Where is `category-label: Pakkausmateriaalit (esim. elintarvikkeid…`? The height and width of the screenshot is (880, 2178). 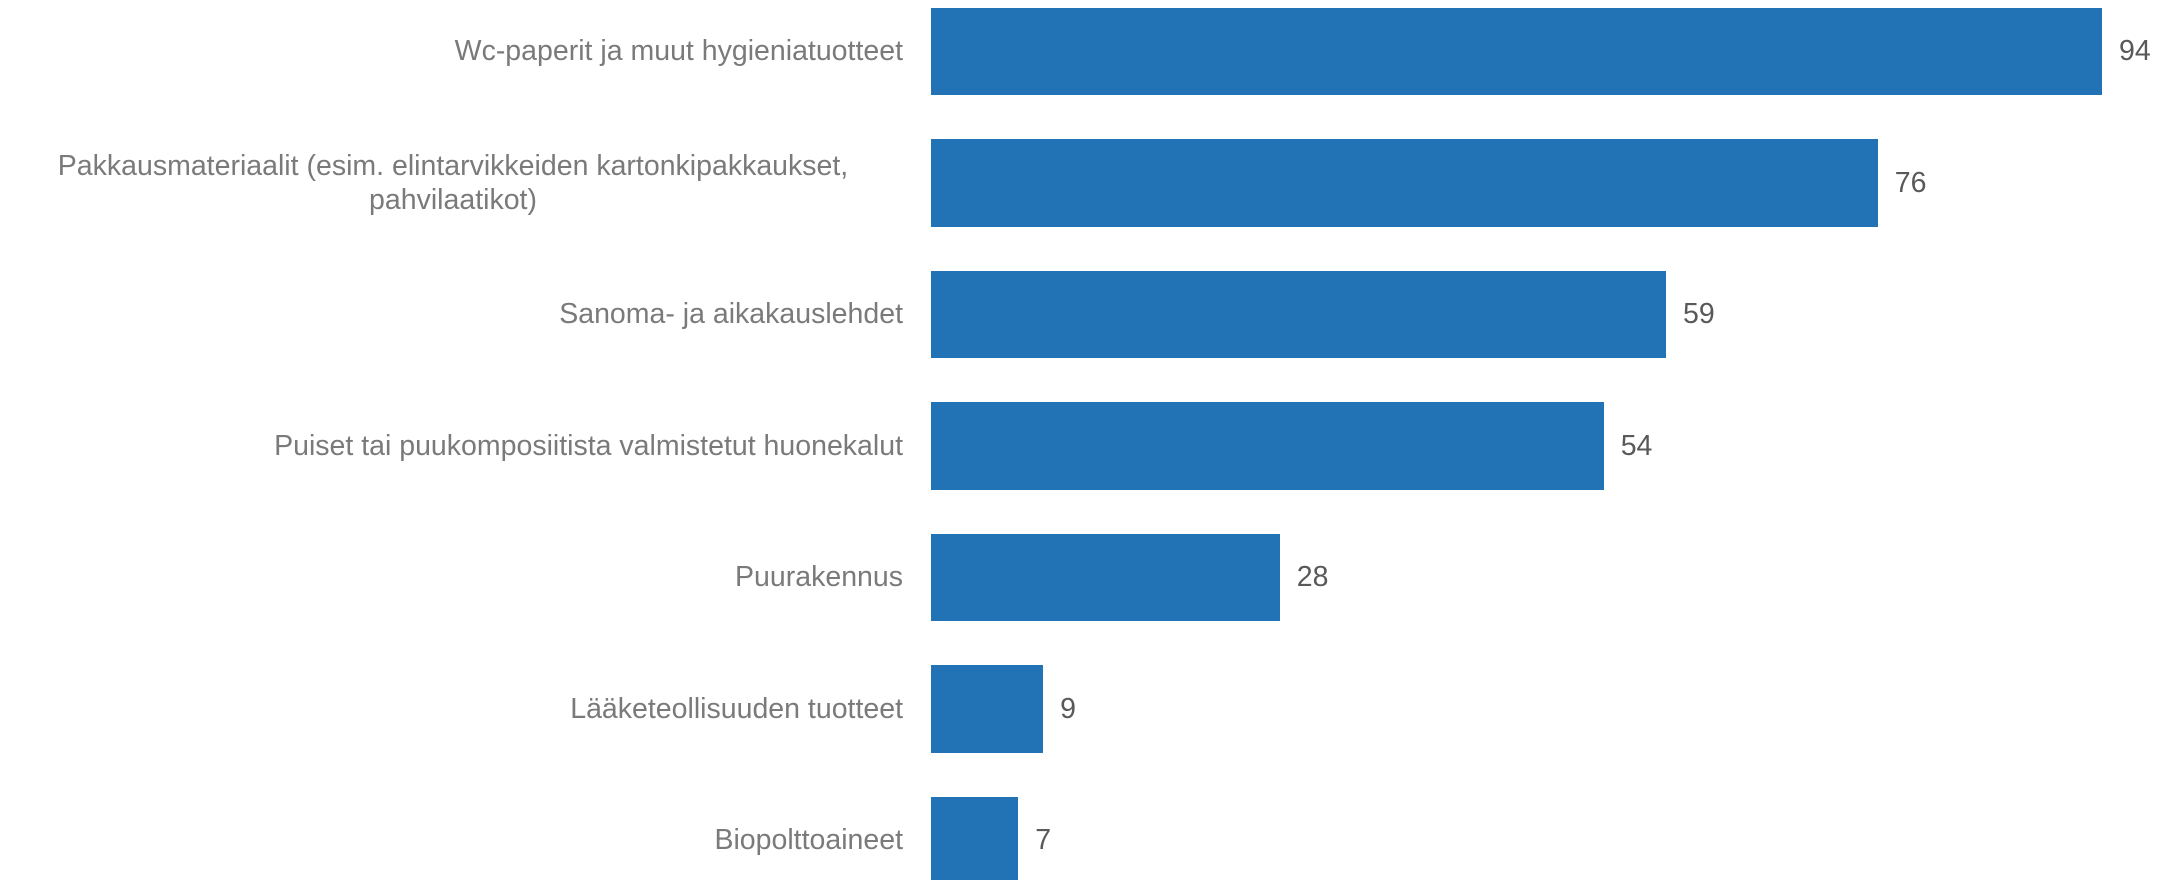 category-label: Pakkausmateriaalit (esim. elintarvikkeid… is located at coordinates (453, 182).